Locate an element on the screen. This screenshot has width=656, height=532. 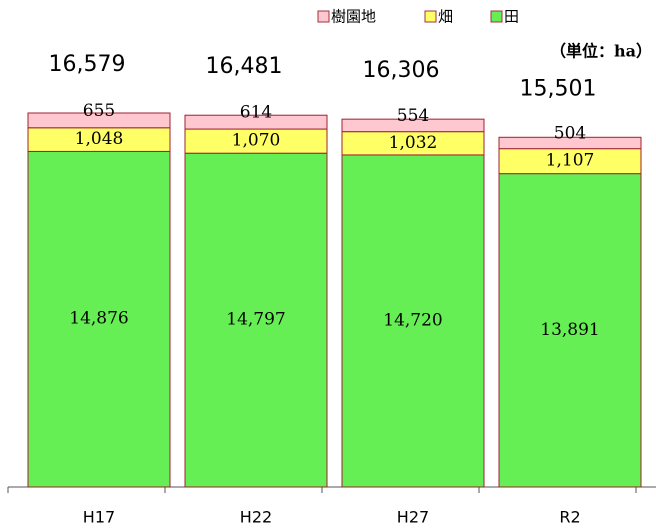
value-label: 504 is located at coordinates (570, 133).